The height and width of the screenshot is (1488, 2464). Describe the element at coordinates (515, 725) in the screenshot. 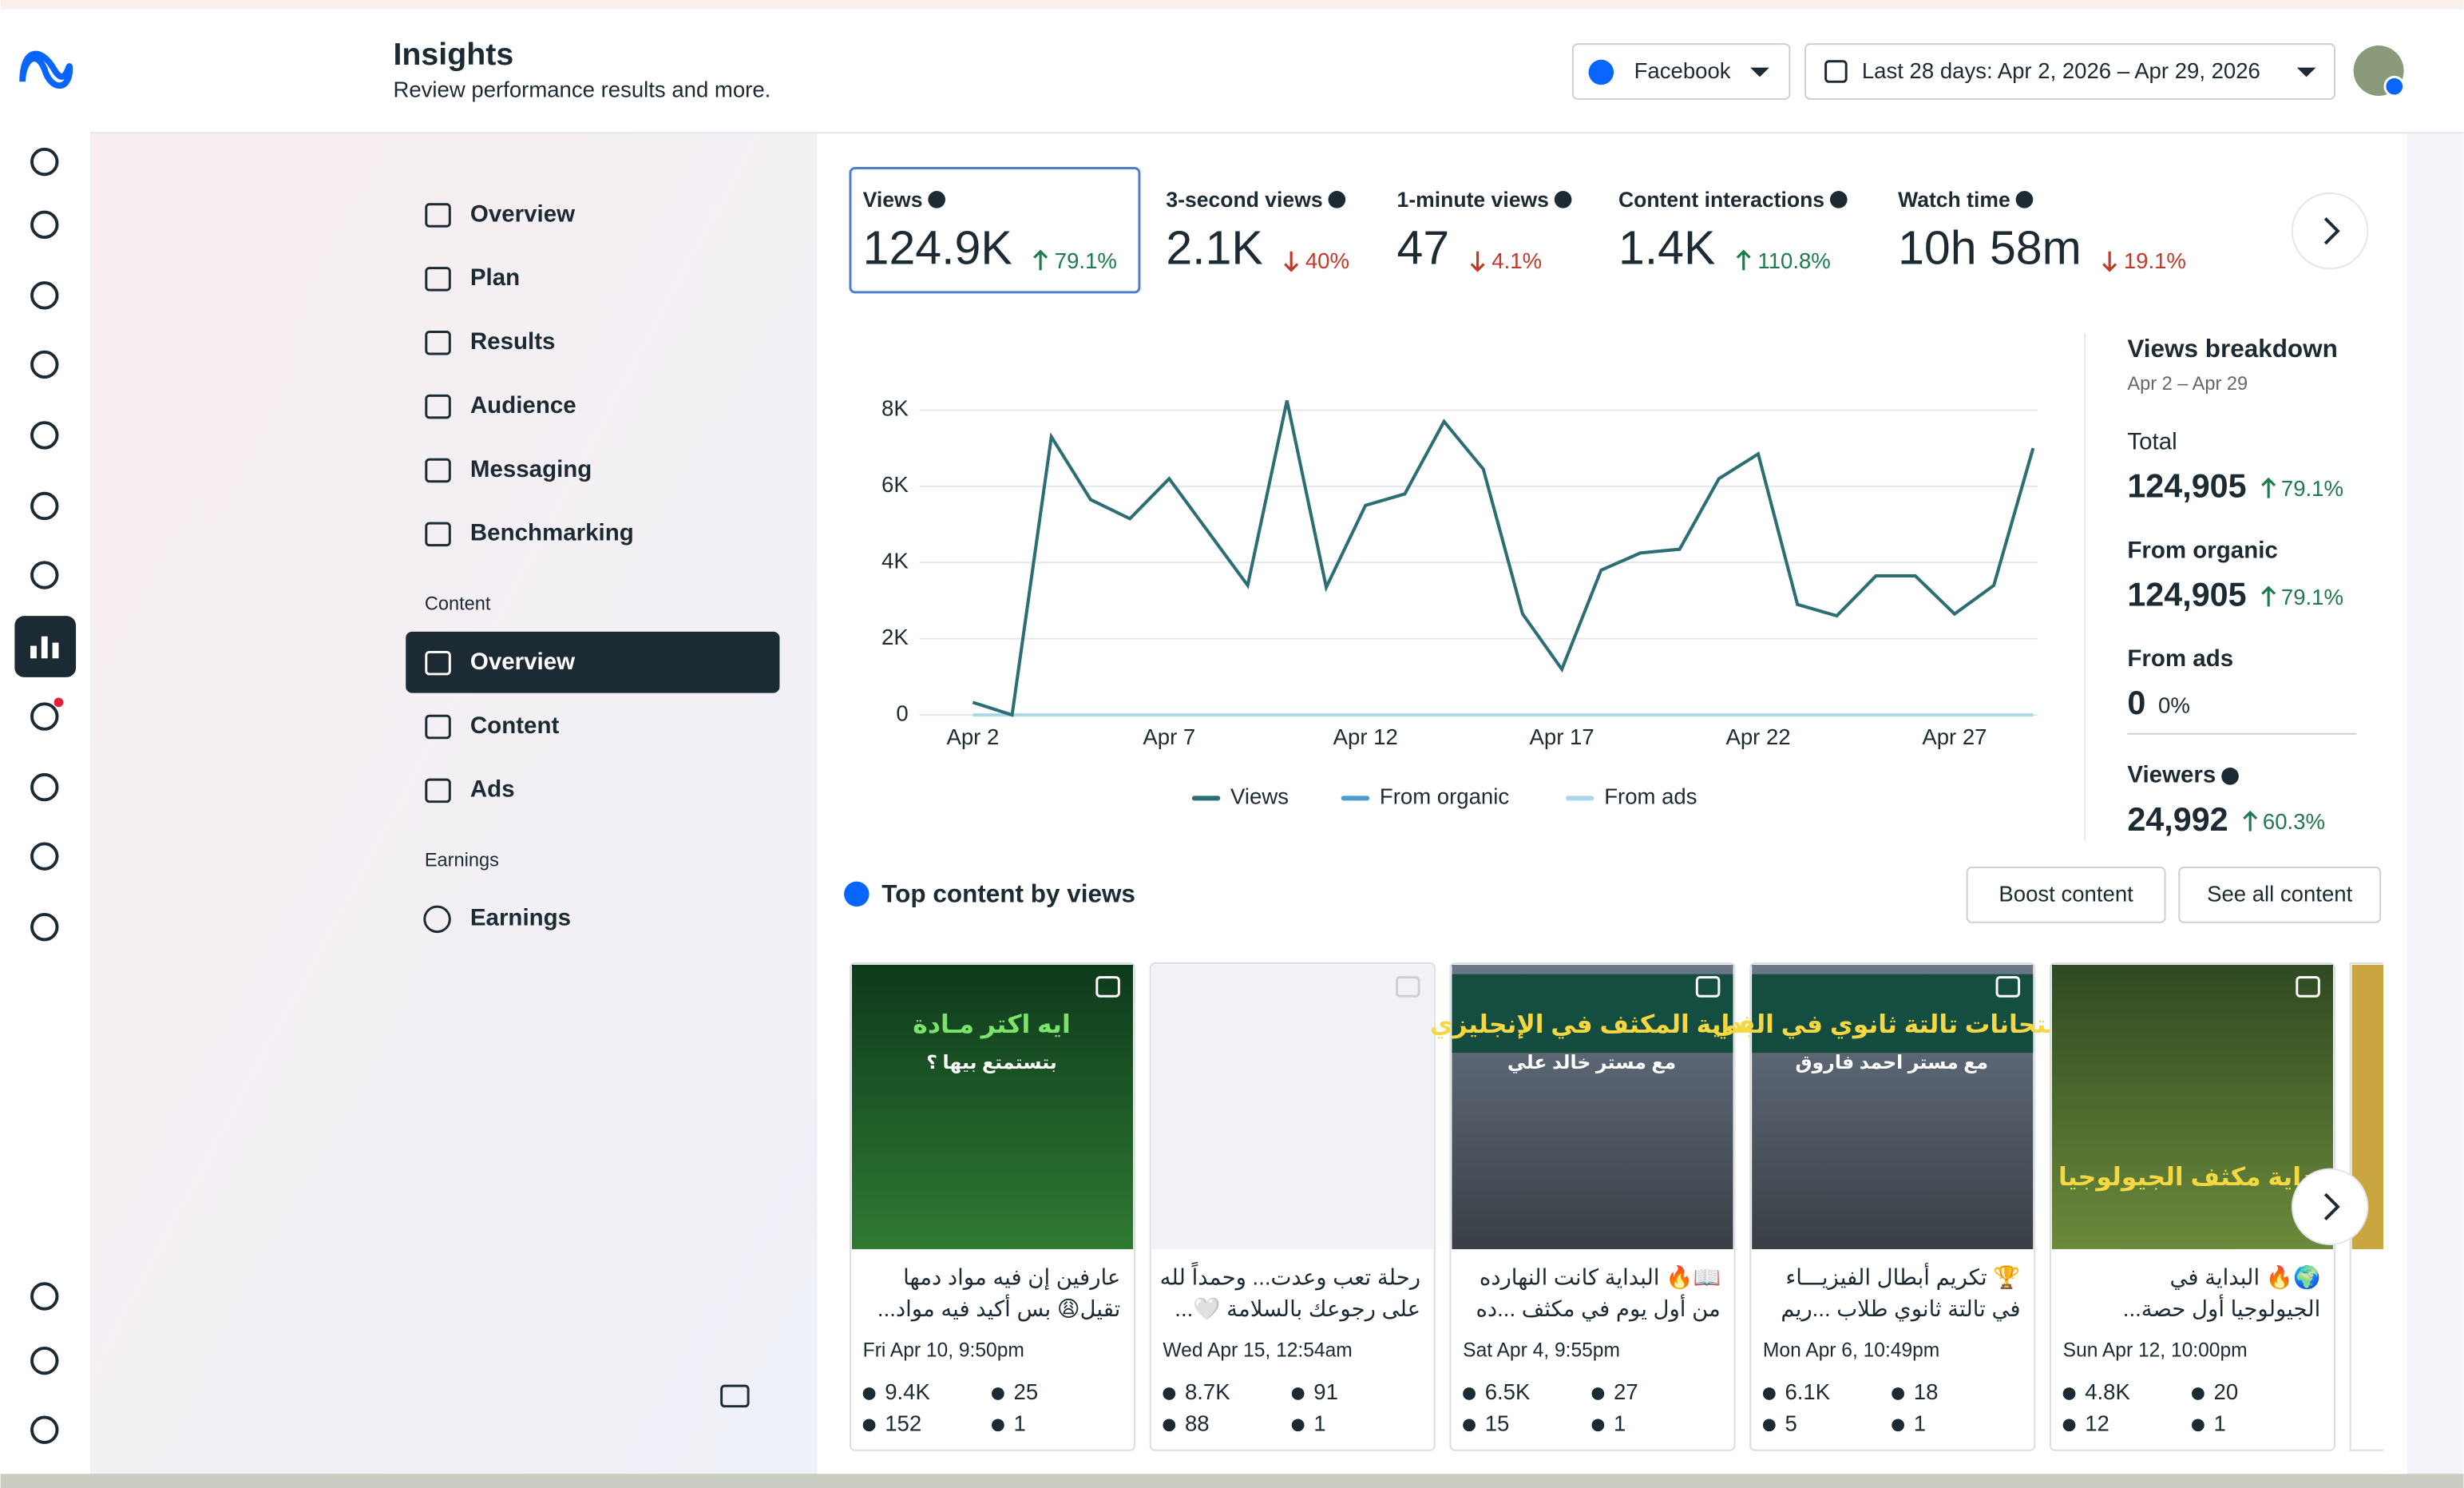

I see `nav-item: Content` at that location.